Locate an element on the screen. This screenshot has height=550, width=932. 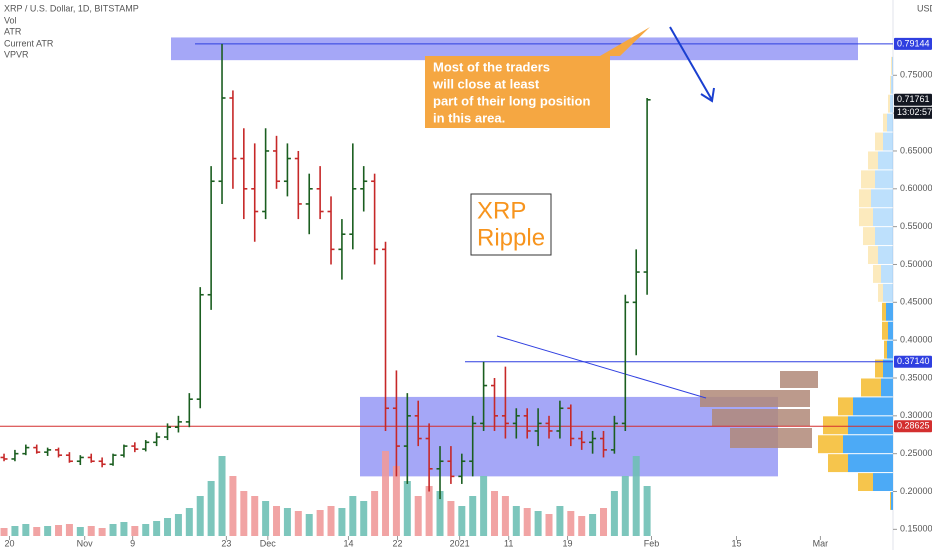
countdown-tag is located at coordinates (913, 112).